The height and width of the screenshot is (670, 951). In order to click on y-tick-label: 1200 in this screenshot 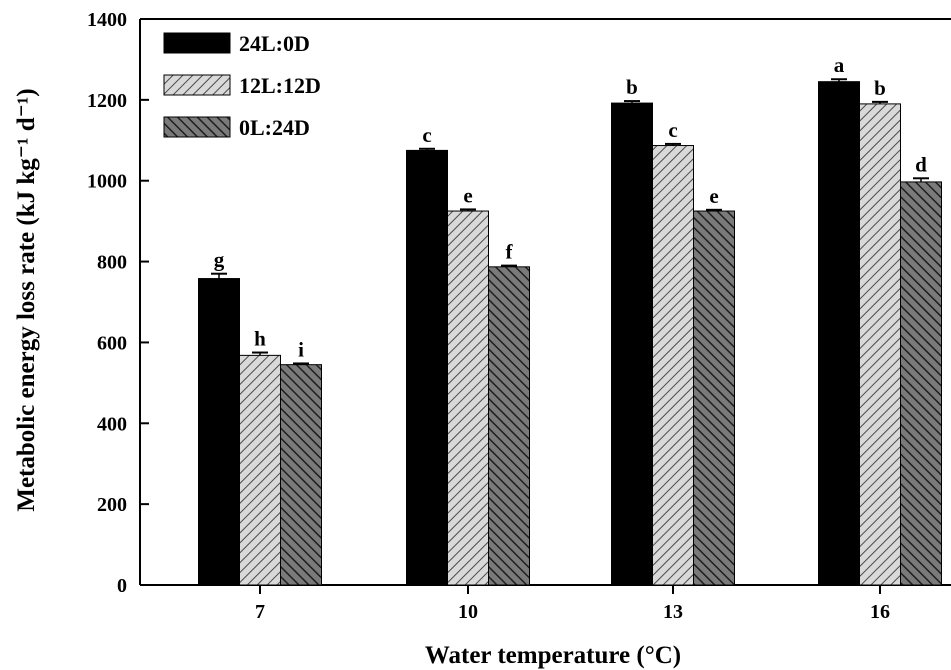, I will do `click(107, 101)`.